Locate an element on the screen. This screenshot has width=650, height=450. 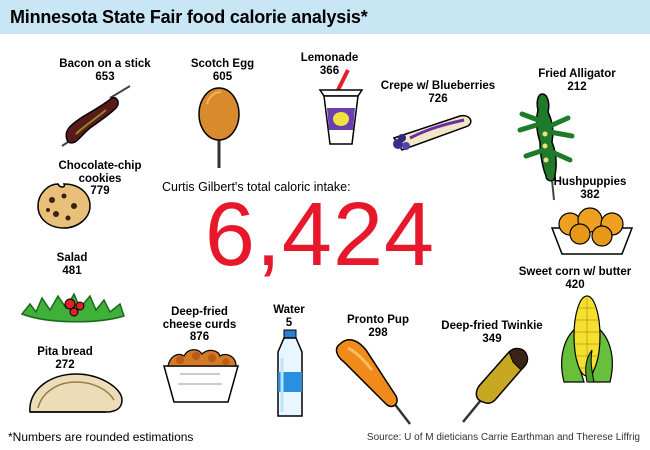
food-name: Fried Alligator is located at coordinates (577, 74).